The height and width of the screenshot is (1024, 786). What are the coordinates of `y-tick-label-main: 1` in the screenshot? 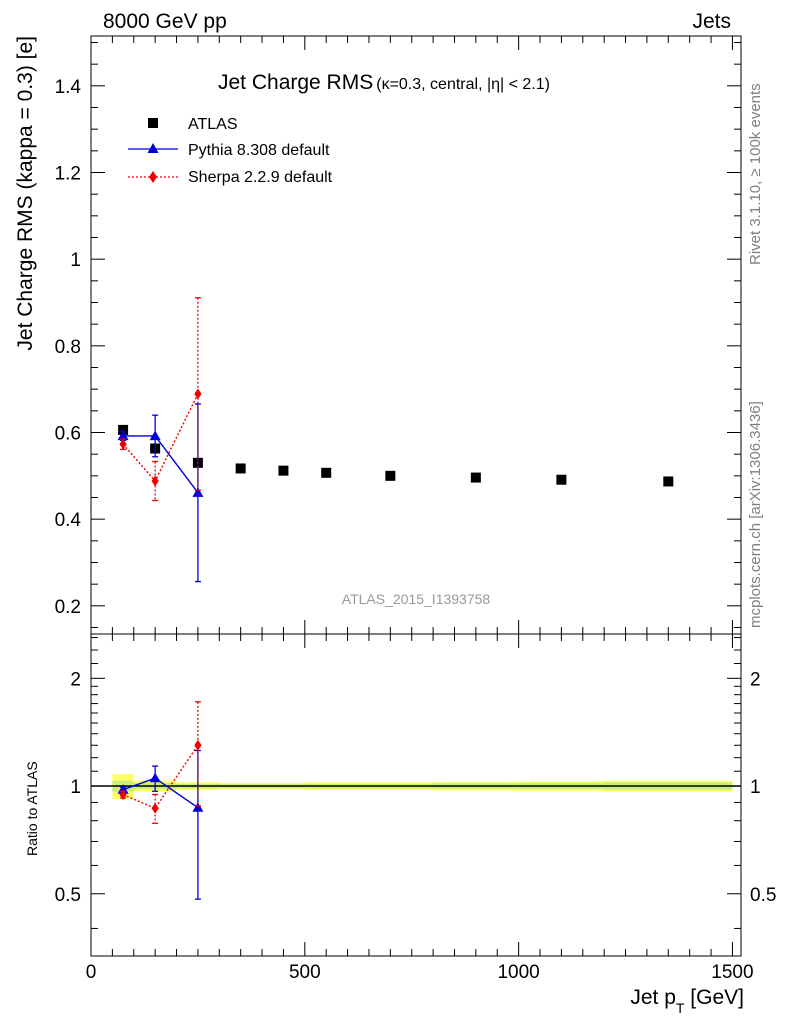 It's located at (75, 260).